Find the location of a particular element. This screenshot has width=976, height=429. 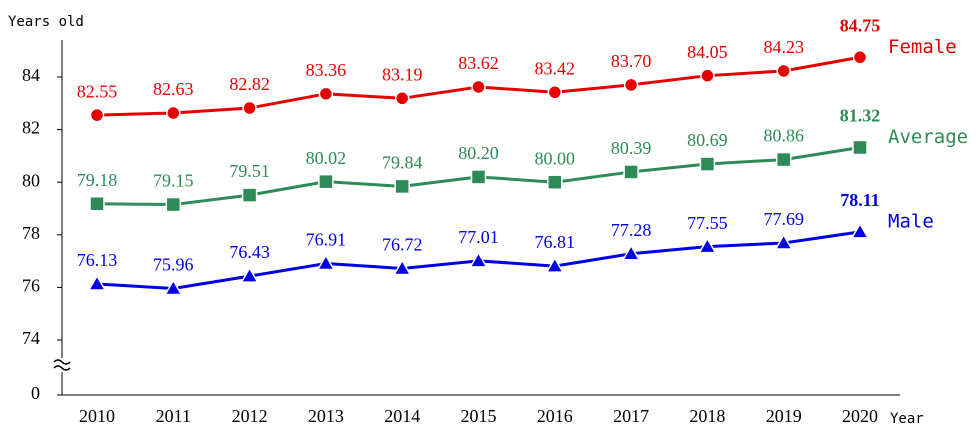

data-label: 82.82 is located at coordinates (249, 84).